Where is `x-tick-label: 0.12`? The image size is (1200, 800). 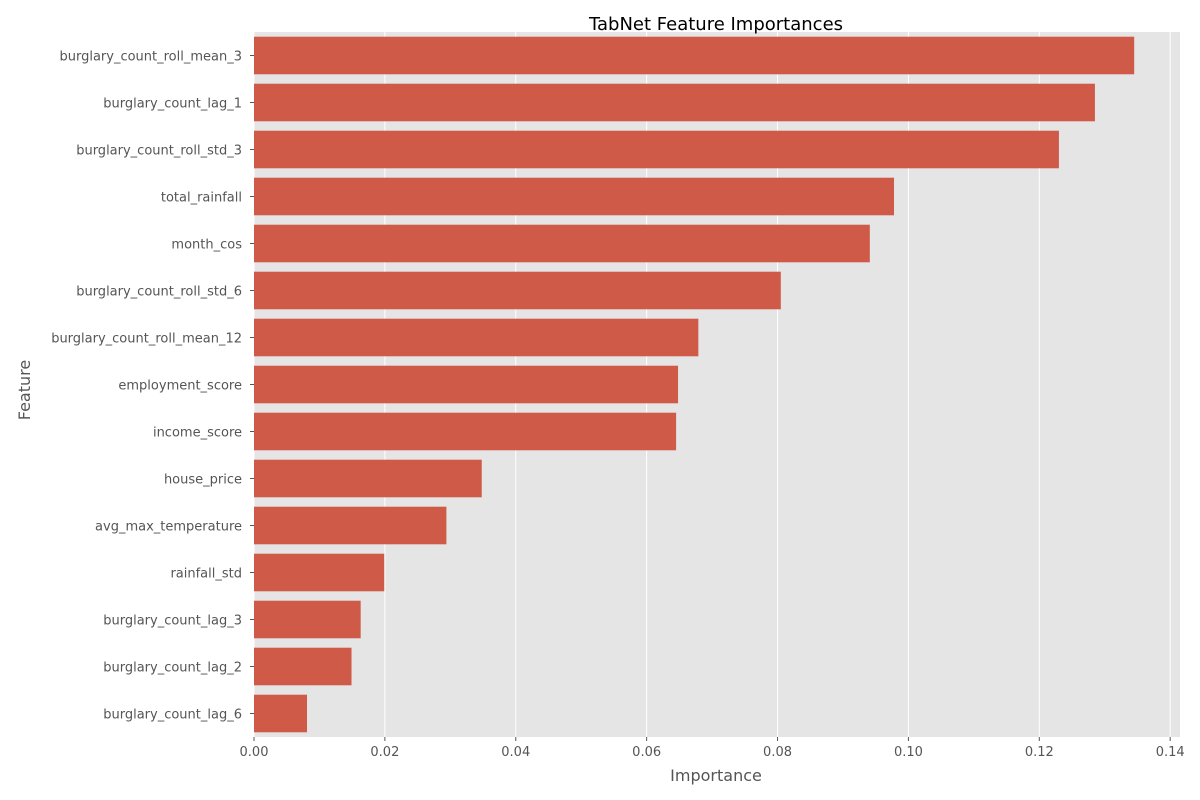
x-tick-label: 0.12 is located at coordinates (1039, 752).